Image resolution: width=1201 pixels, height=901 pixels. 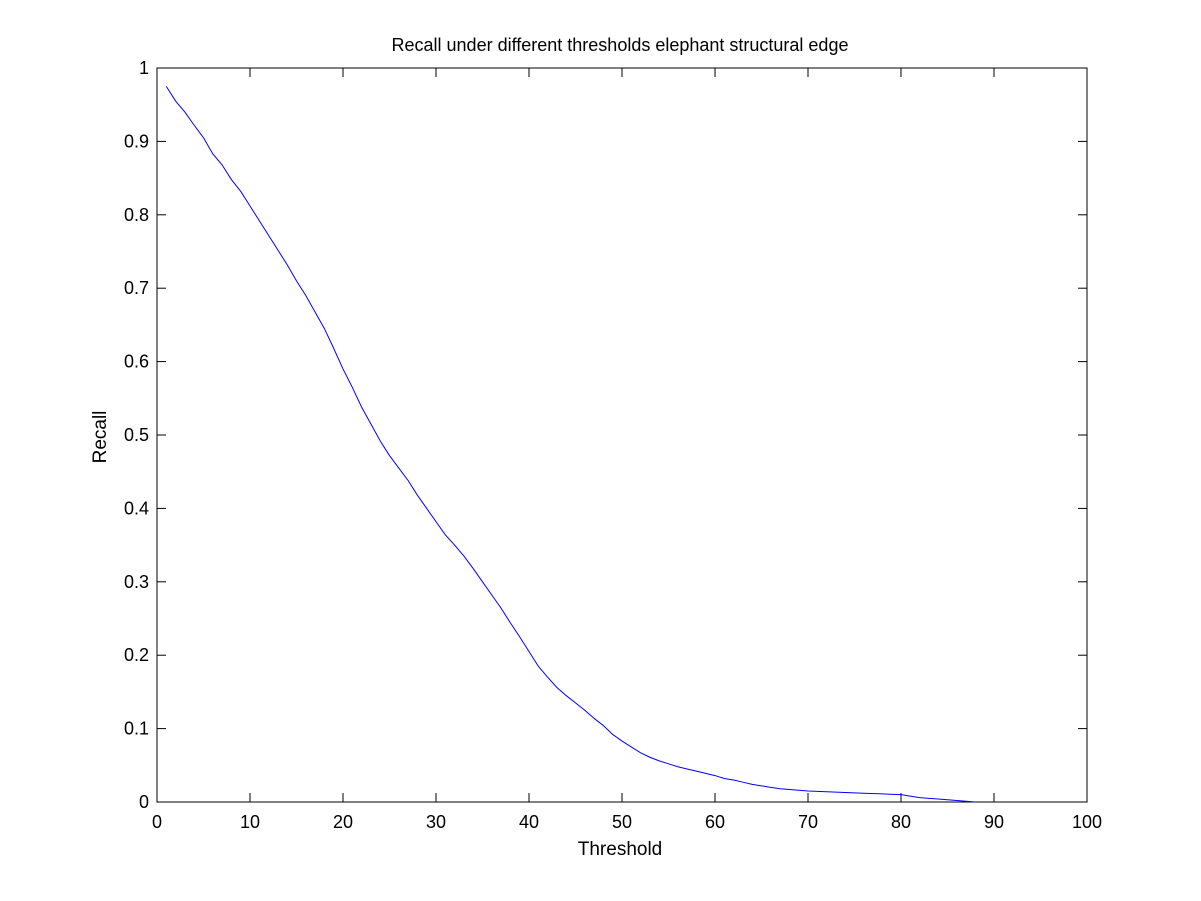 I want to click on x-tick-label: 60, so click(x=715, y=822).